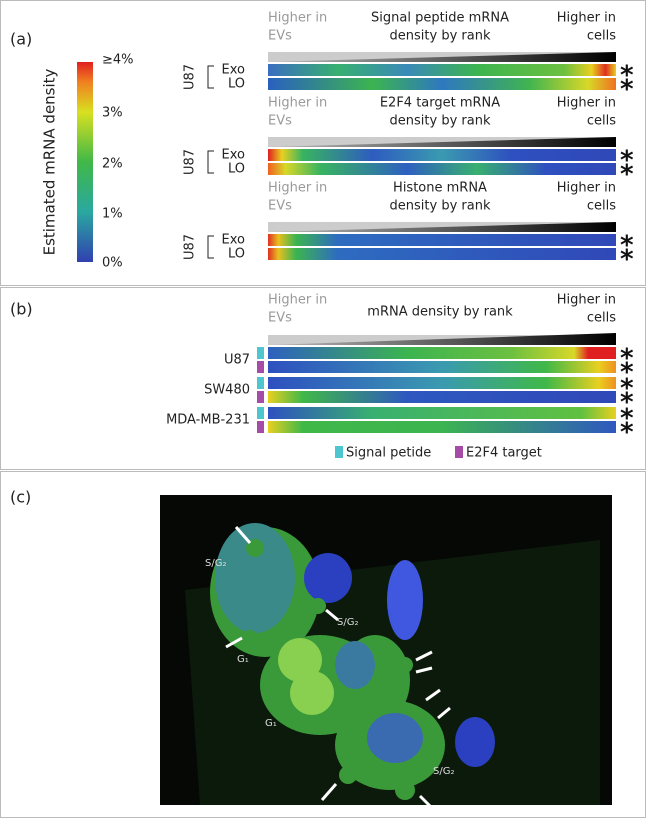 The image size is (646, 818). Describe the element at coordinates (20, 497) in the screenshot. I see `panel-label: (c)` at that location.